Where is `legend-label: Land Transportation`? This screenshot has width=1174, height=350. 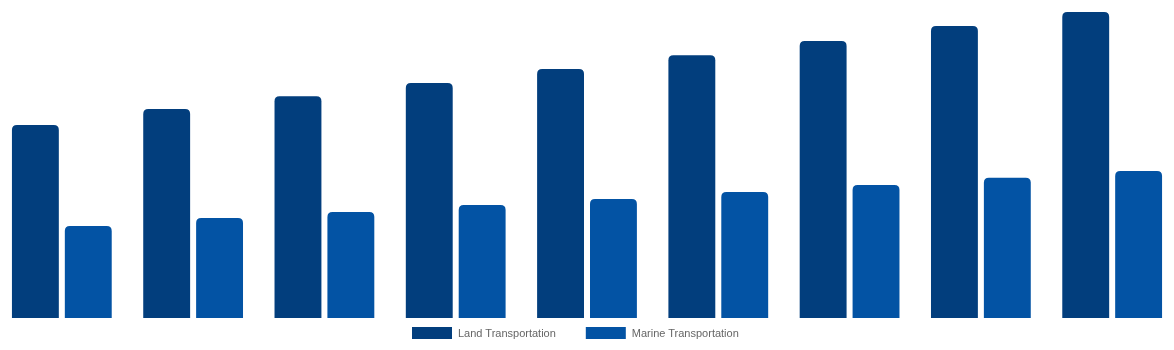
legend-label: Land Transportation is located at coordinates (507, 333).